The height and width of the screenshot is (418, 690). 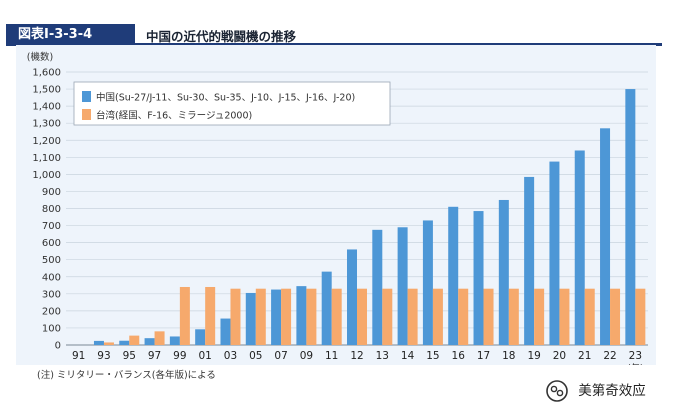 What do you see at coordinates (635, 356) in the screenshot?
I see `x-tick-label: 23` at bounding box center [635, 356].